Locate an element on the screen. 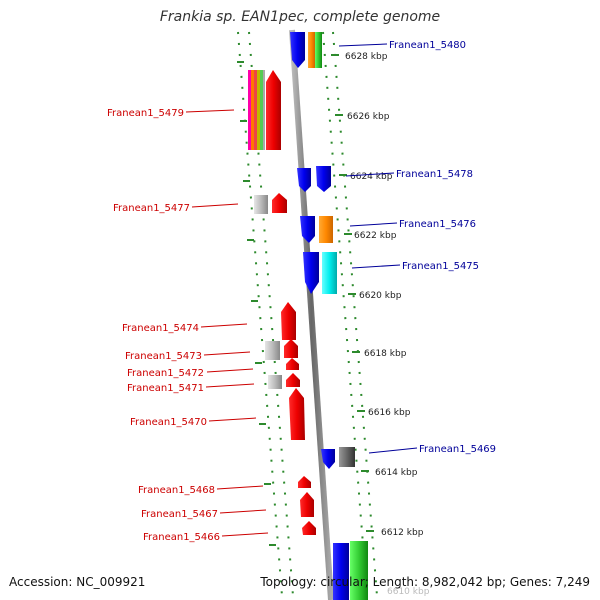  gene-label-right: Franean1_5469 is located at coordinates (457, 449).